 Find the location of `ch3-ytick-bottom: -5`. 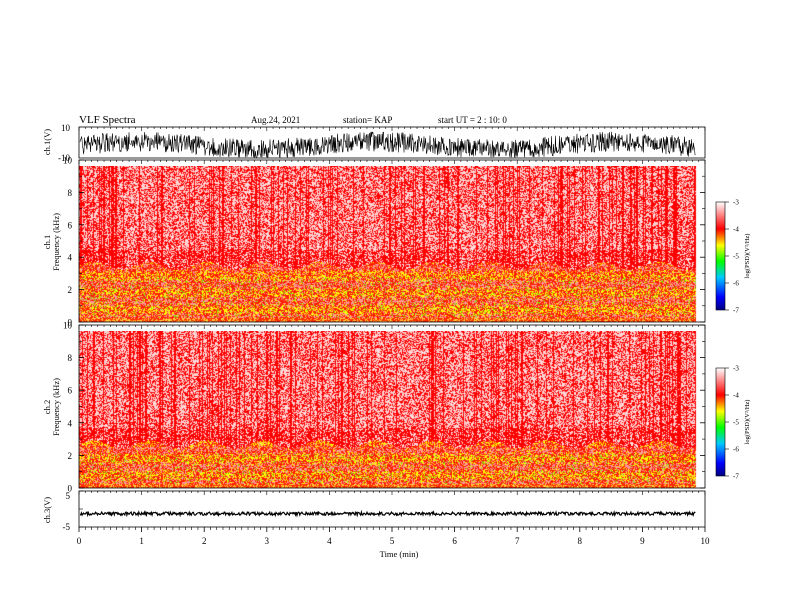

ch3-ytick-bottom: -5 is located at coordinates (67, 527).